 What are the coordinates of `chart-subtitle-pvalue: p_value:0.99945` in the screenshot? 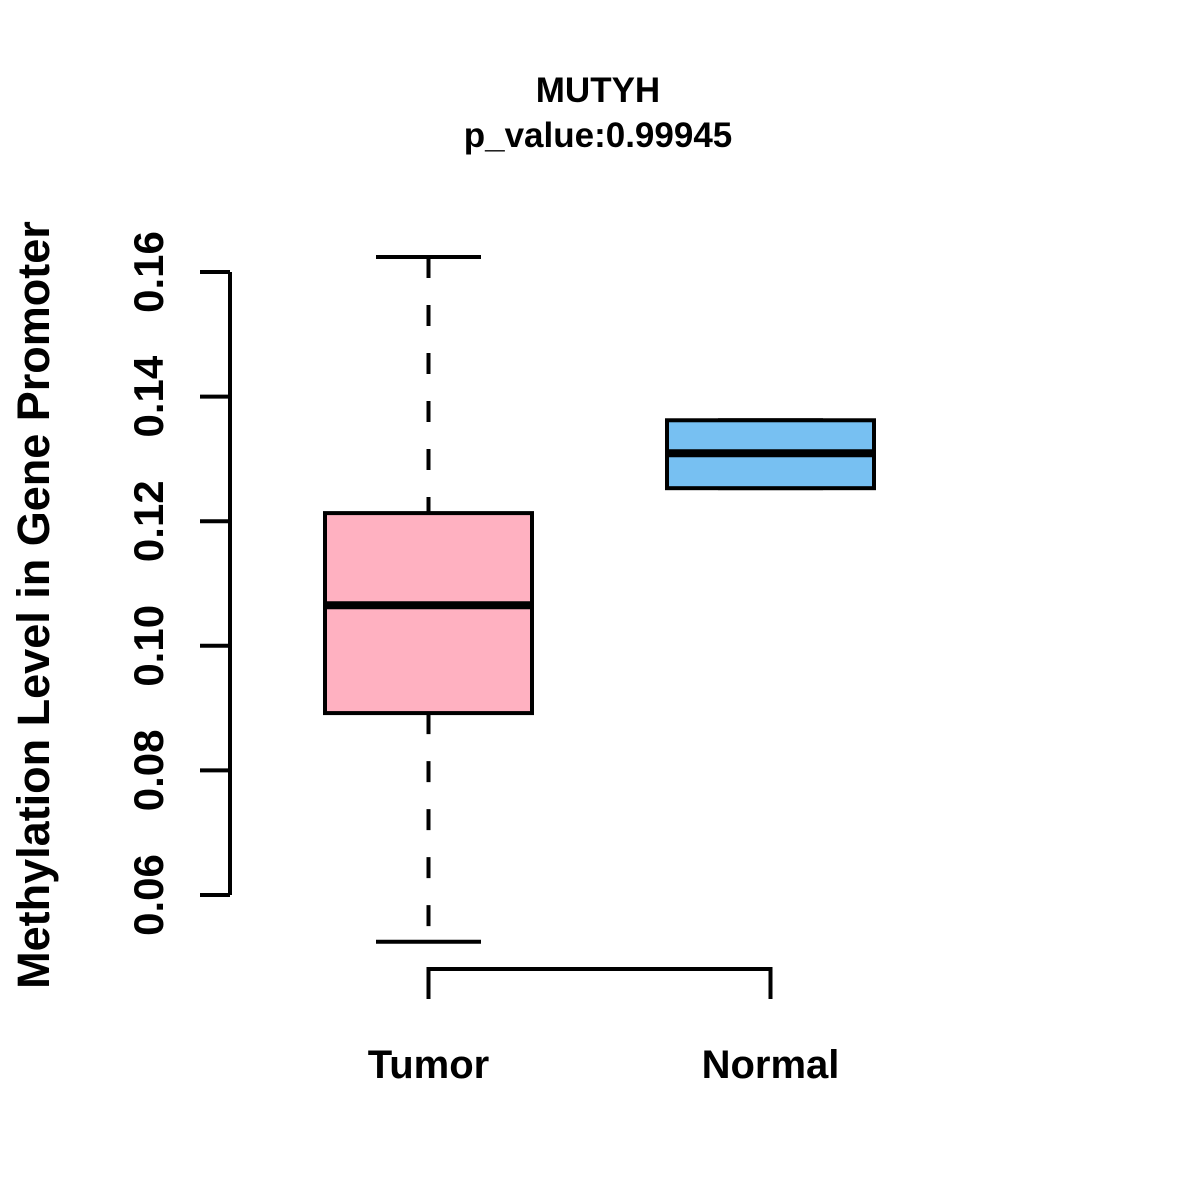 It's located at (598, 135).